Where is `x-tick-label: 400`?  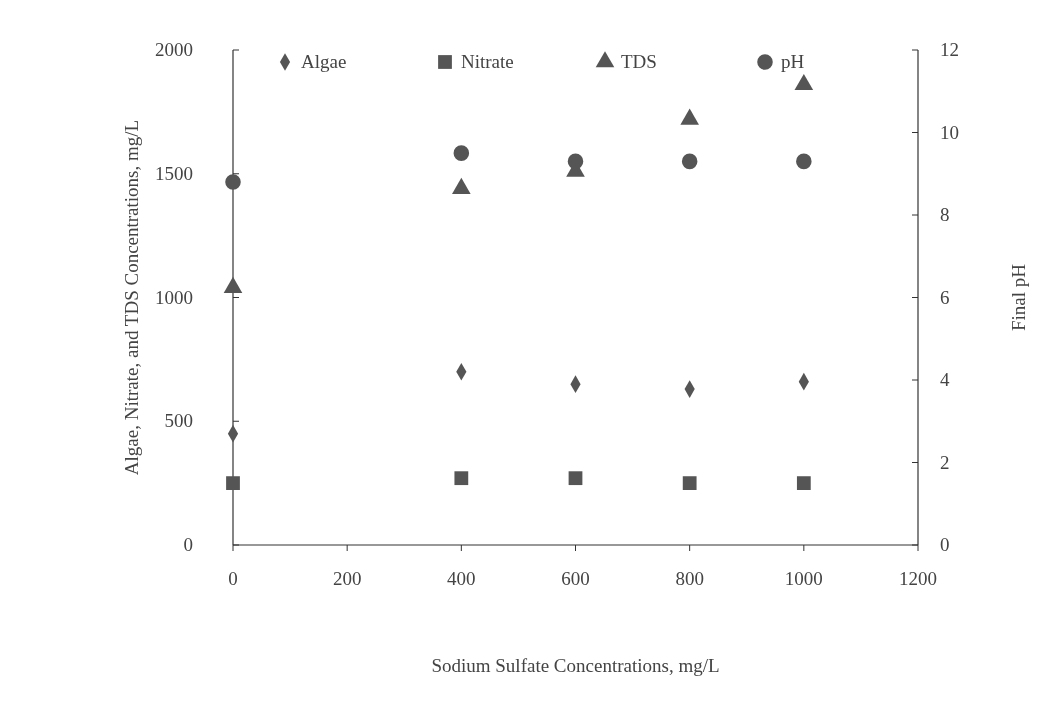 x-tick-label: 400 is located at coordinates (461, 578).